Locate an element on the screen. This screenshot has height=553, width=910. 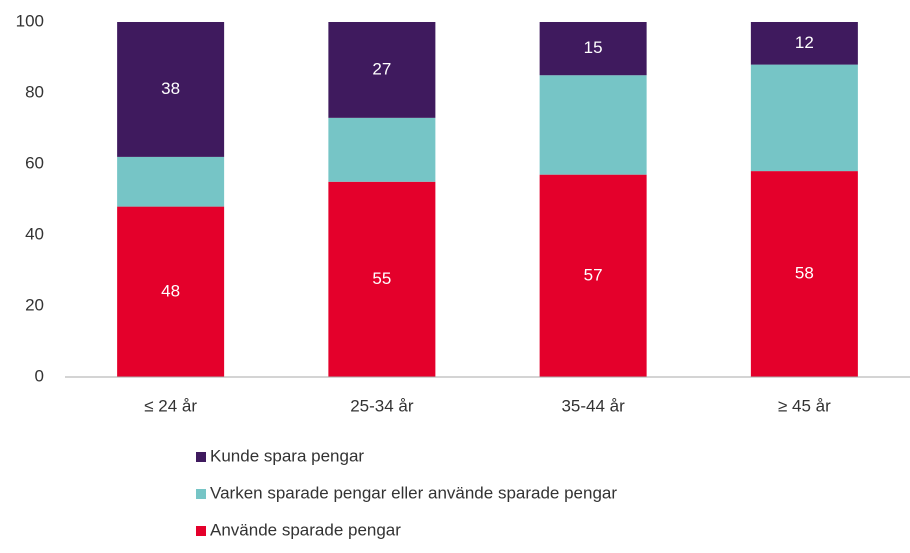
data-label: 57 is located at coordinates (593, 274).